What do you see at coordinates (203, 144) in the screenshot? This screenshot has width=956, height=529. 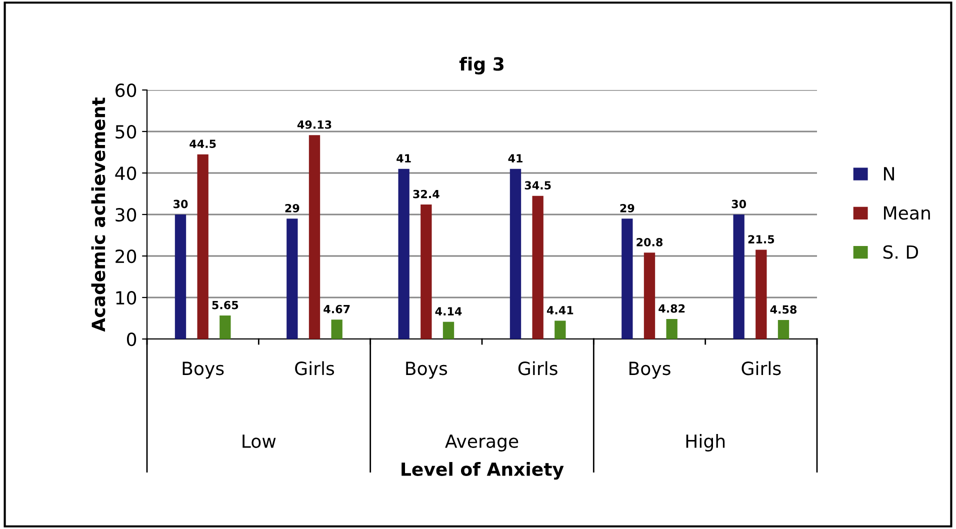 I see `data-label: 44.5` at bounding box center [203, 144].